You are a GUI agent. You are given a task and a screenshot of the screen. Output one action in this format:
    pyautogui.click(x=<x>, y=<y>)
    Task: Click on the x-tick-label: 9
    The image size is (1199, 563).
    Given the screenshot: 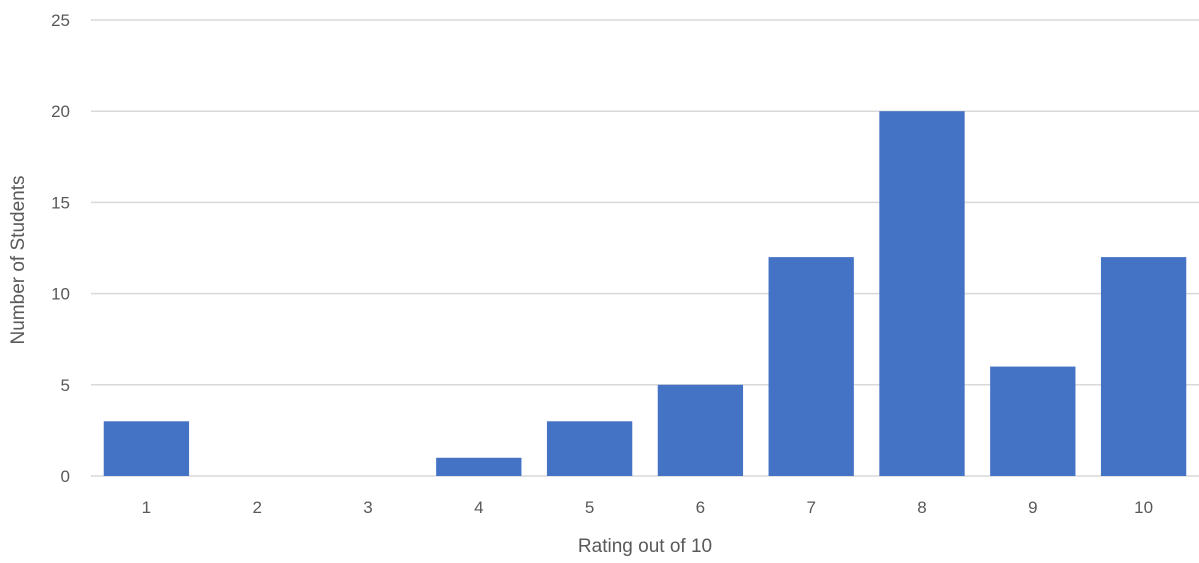 What is the action you would take?
    pyautogui.click(x=1032, y=507)
    